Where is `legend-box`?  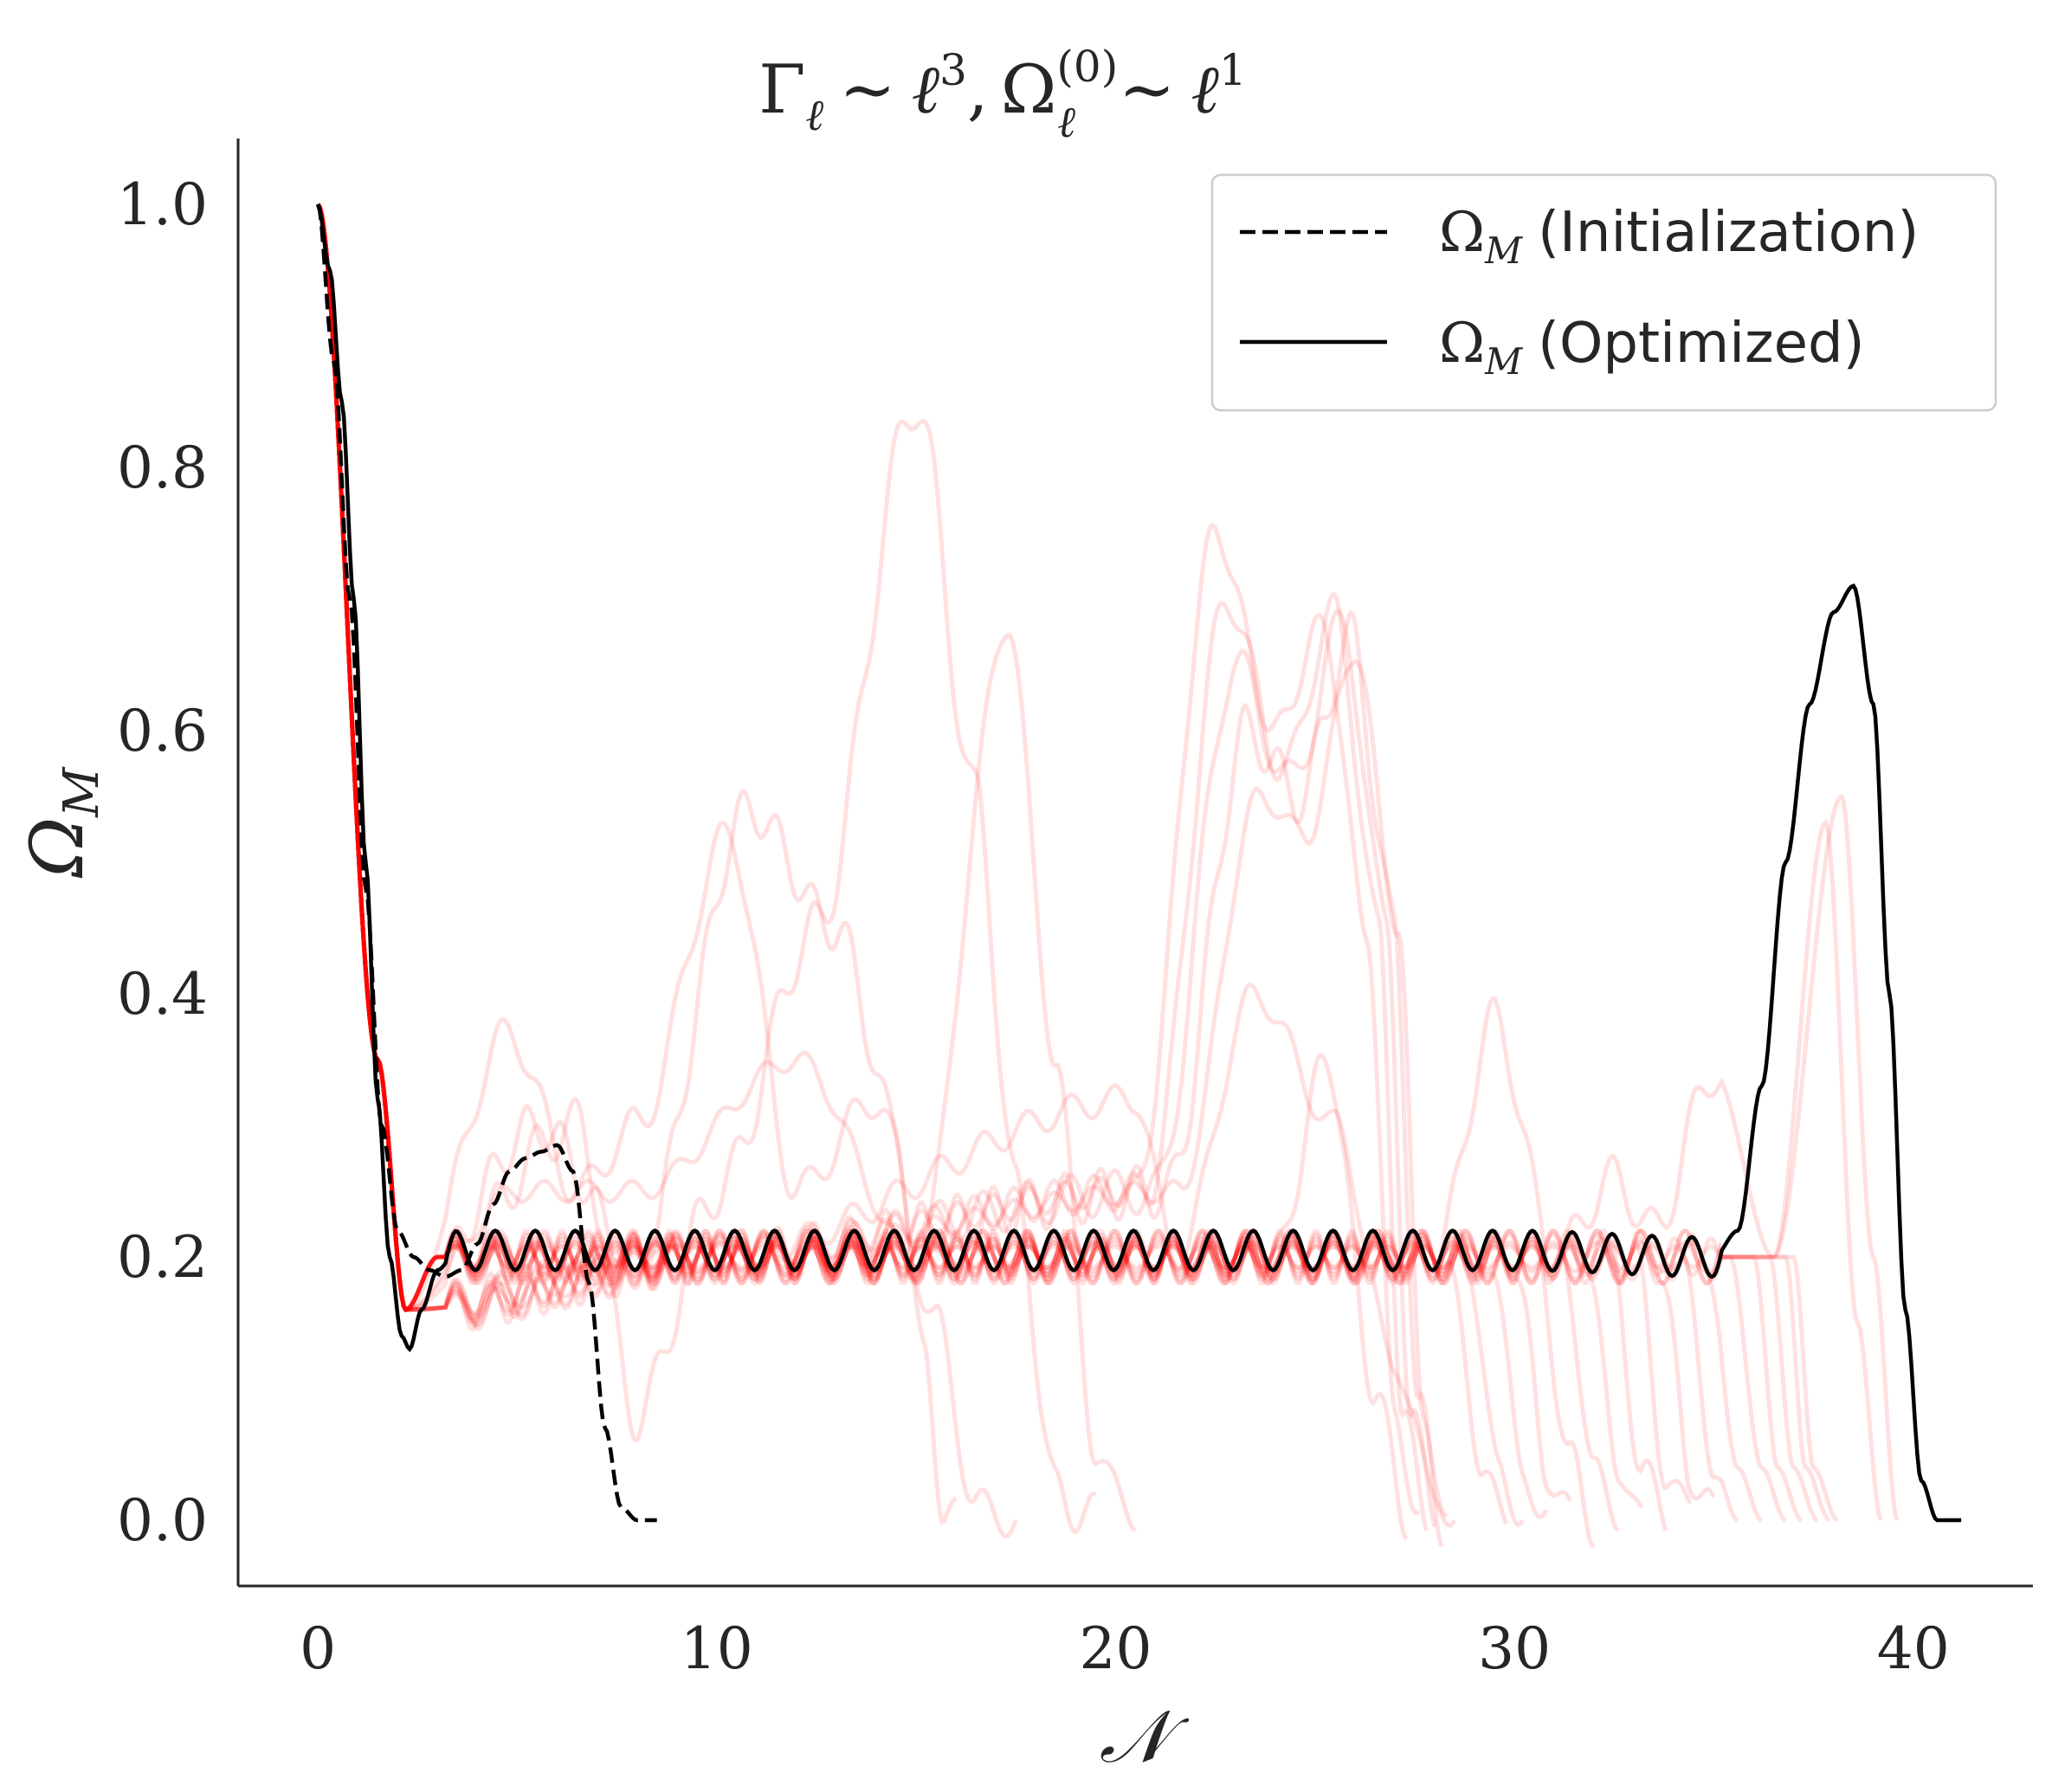 legend-box is located at coordinates (1603, 293).